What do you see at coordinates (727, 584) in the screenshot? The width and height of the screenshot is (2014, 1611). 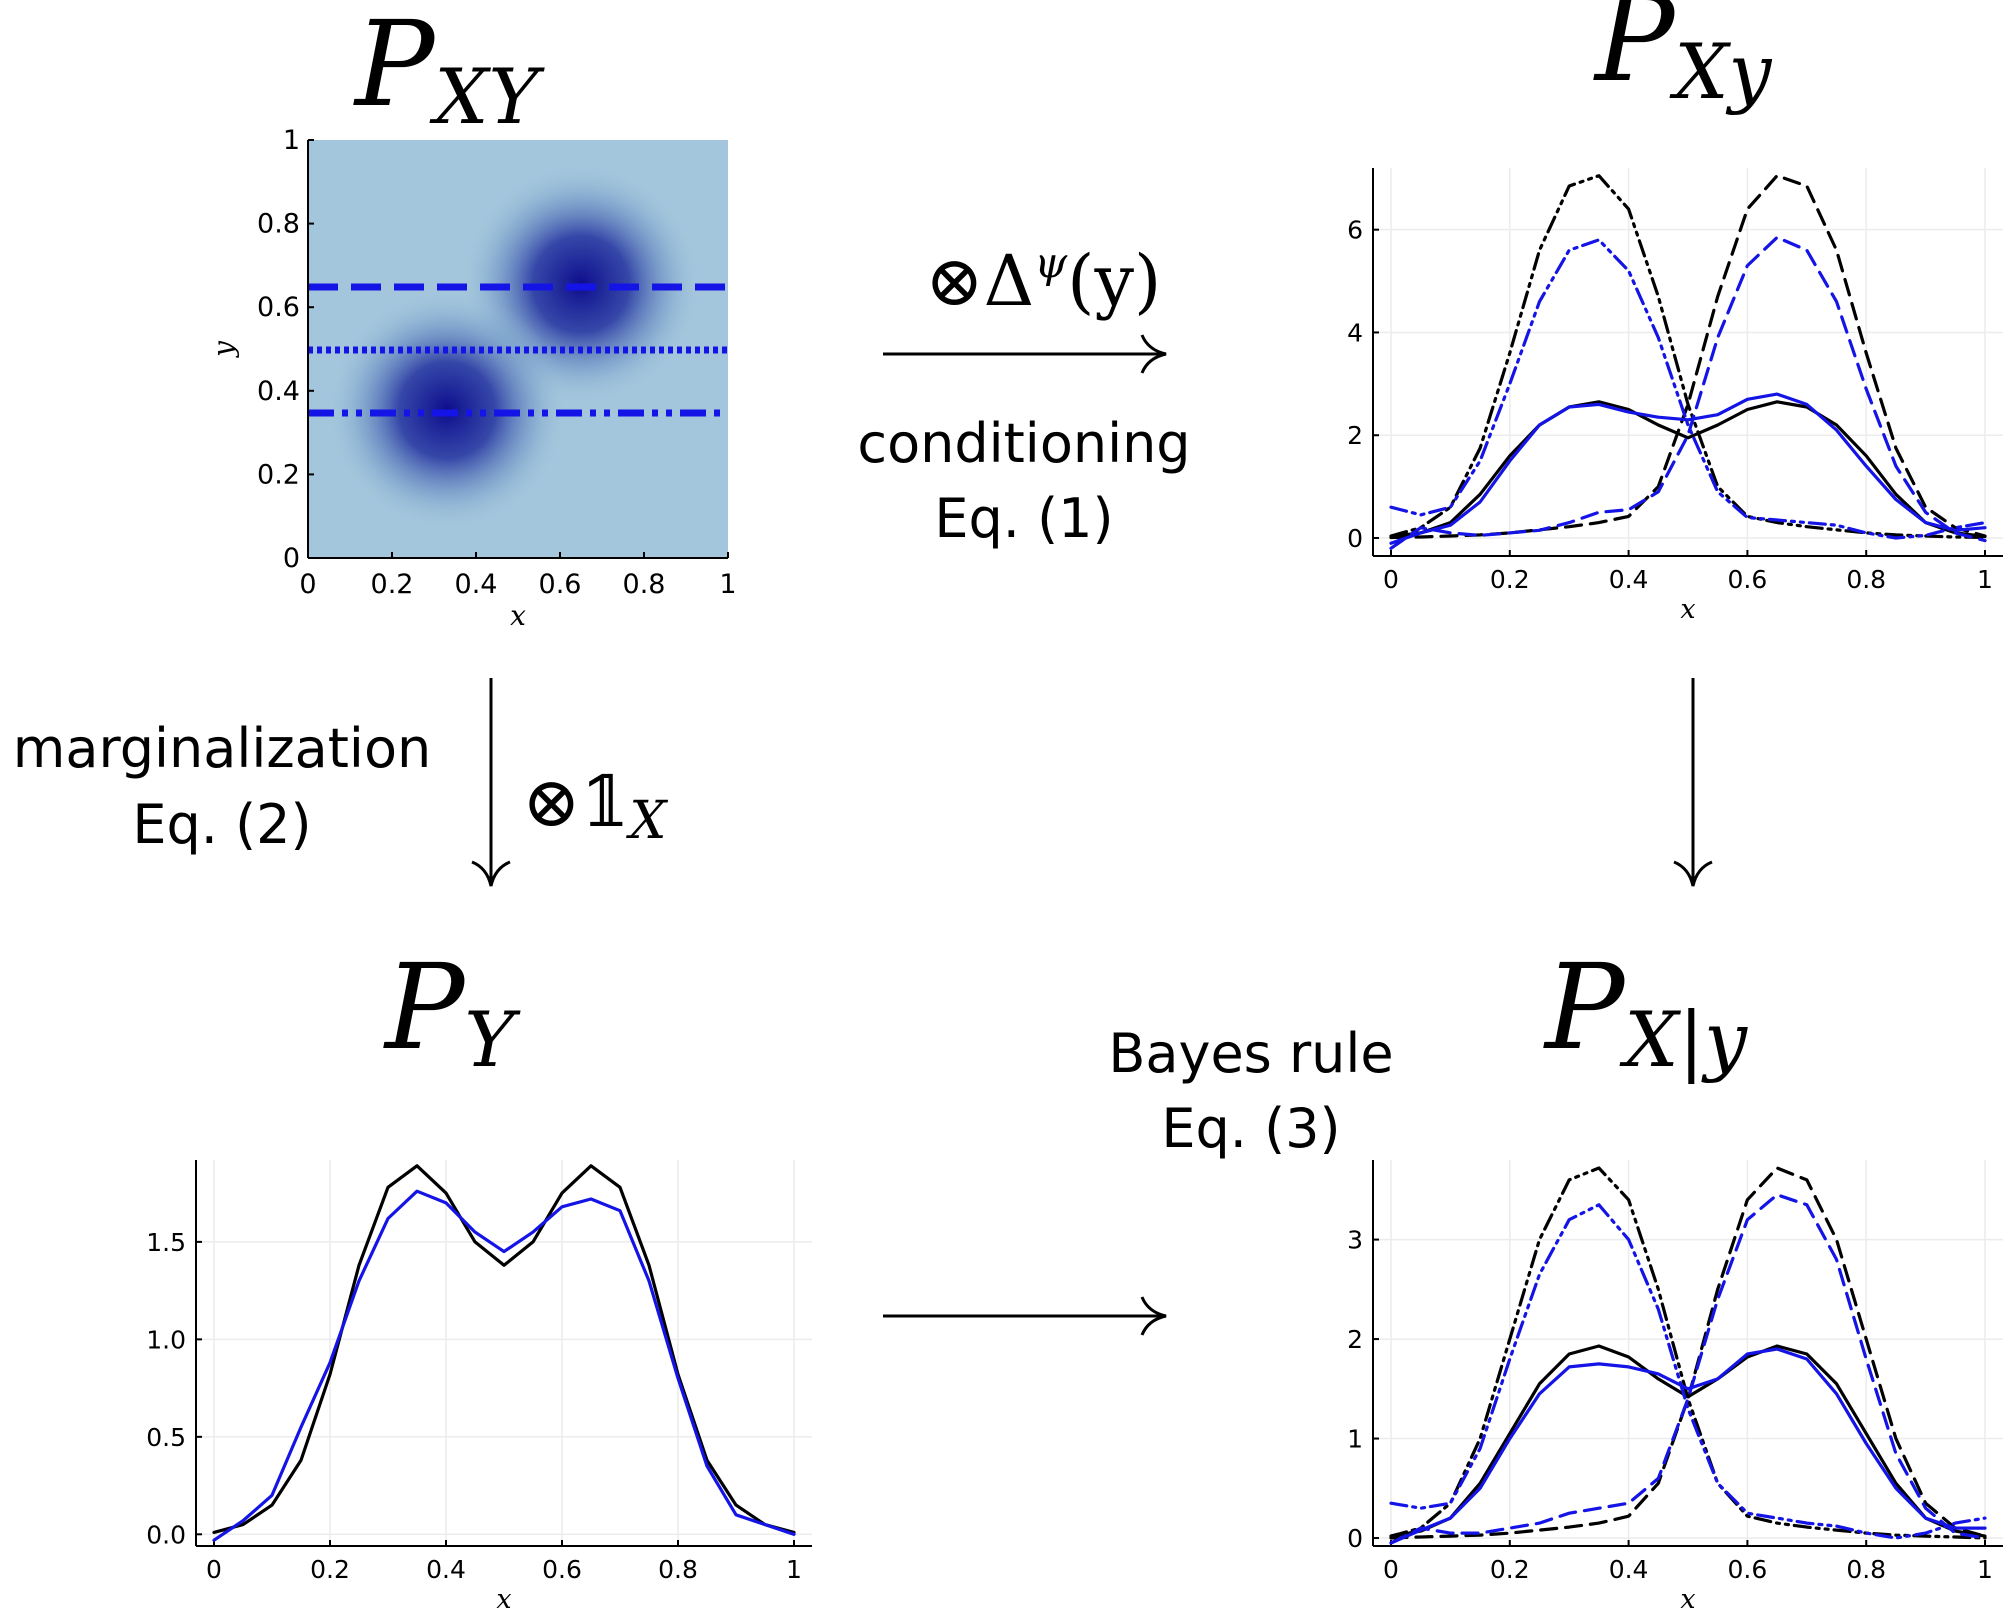 I see `heatmap-x-tick-label: 1` at bounding box center [727, 584].